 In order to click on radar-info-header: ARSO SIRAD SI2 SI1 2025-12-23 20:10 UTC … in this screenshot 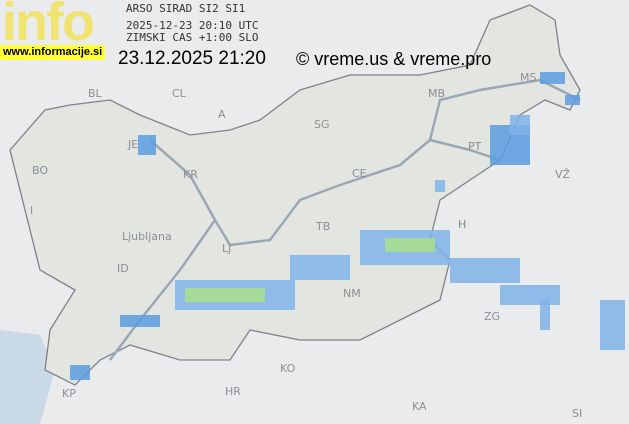, I will do `click(197, 23)`.